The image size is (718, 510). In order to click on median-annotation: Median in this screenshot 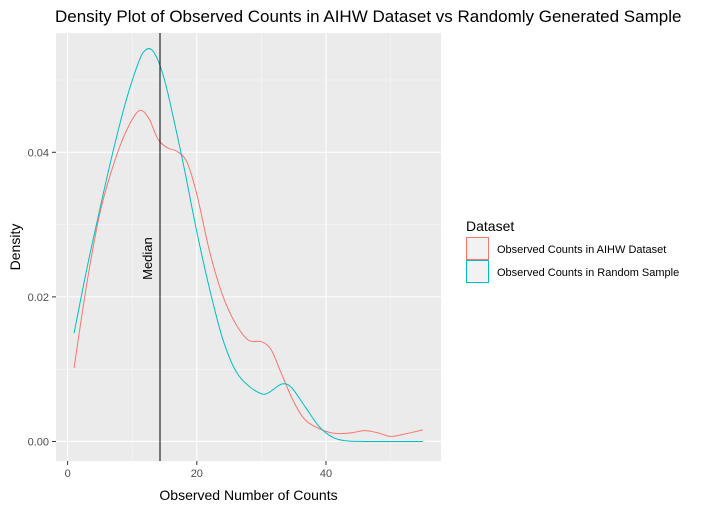, I will do `click(150, 247)`.